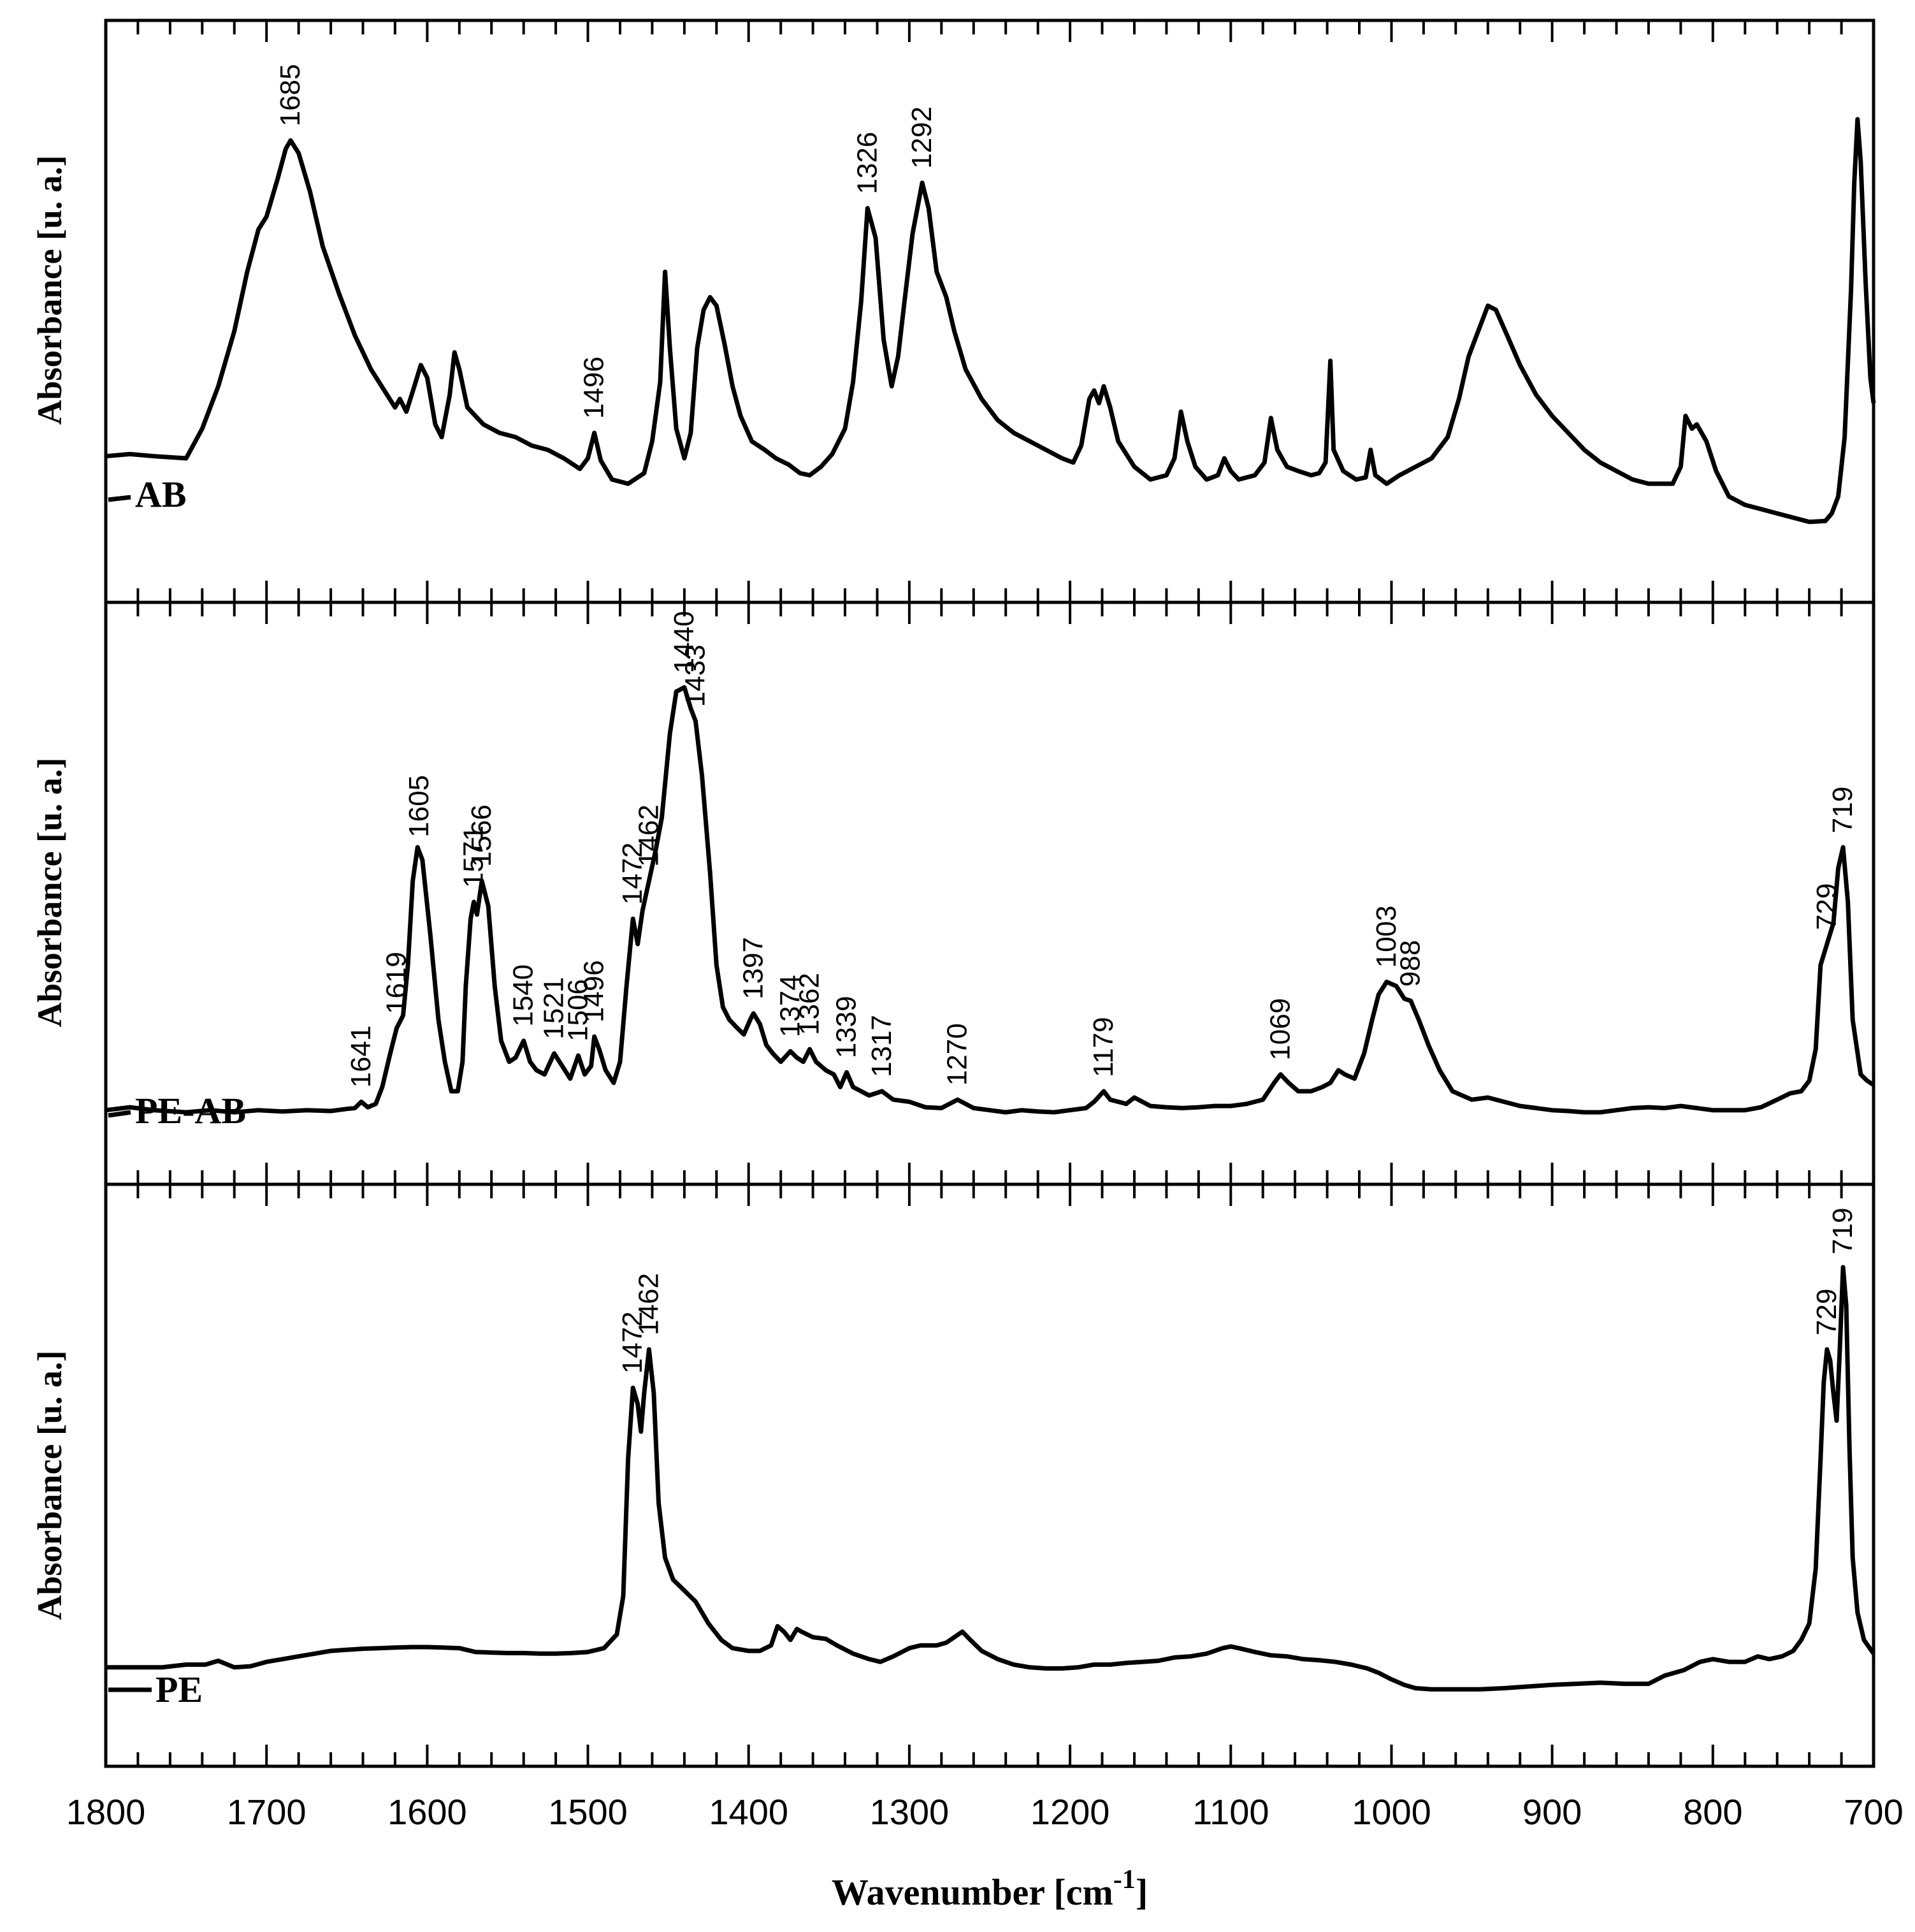  I want to click on peak-label: 1540, so click(523, 995).